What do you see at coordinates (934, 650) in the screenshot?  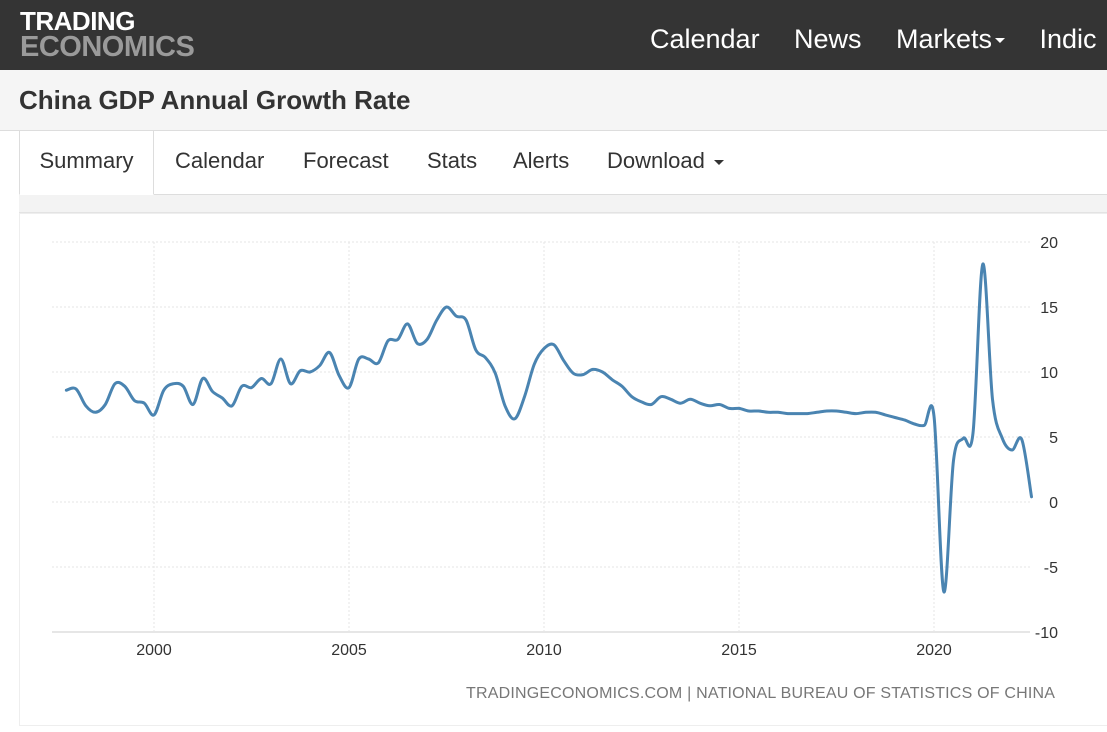 I see `x-tick-label: 2020` at bounding box center [934, 650].